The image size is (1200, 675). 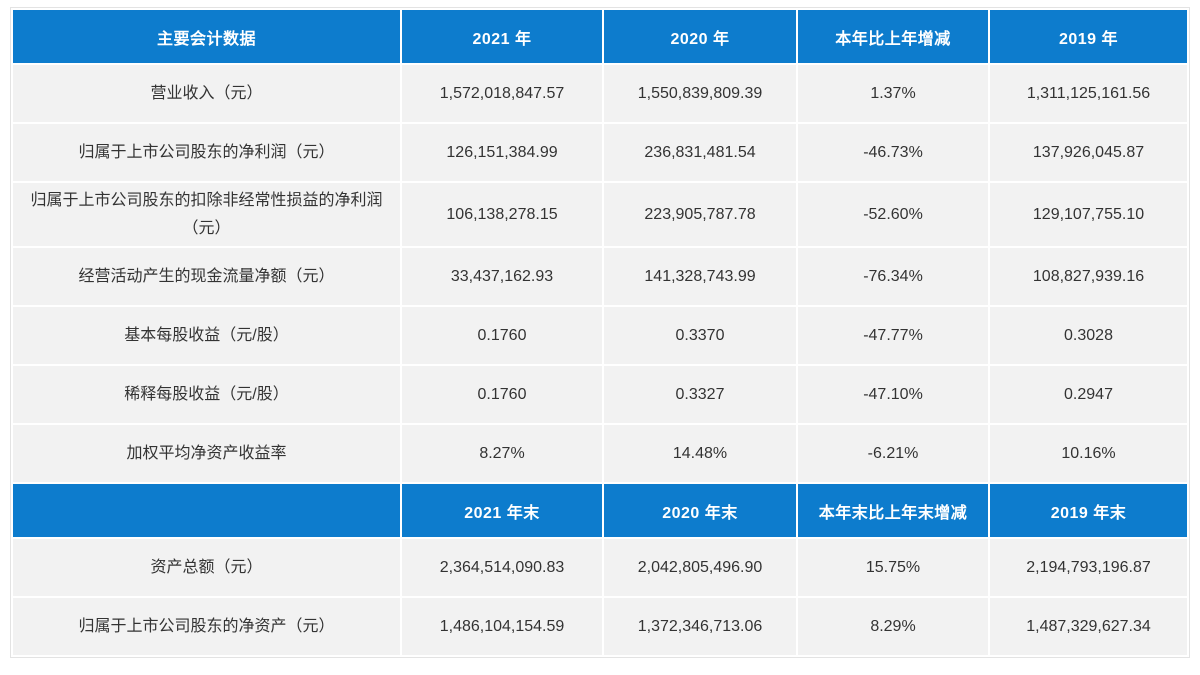 I want to click on value-2020: 14.48%, so click(x=700, y=453).